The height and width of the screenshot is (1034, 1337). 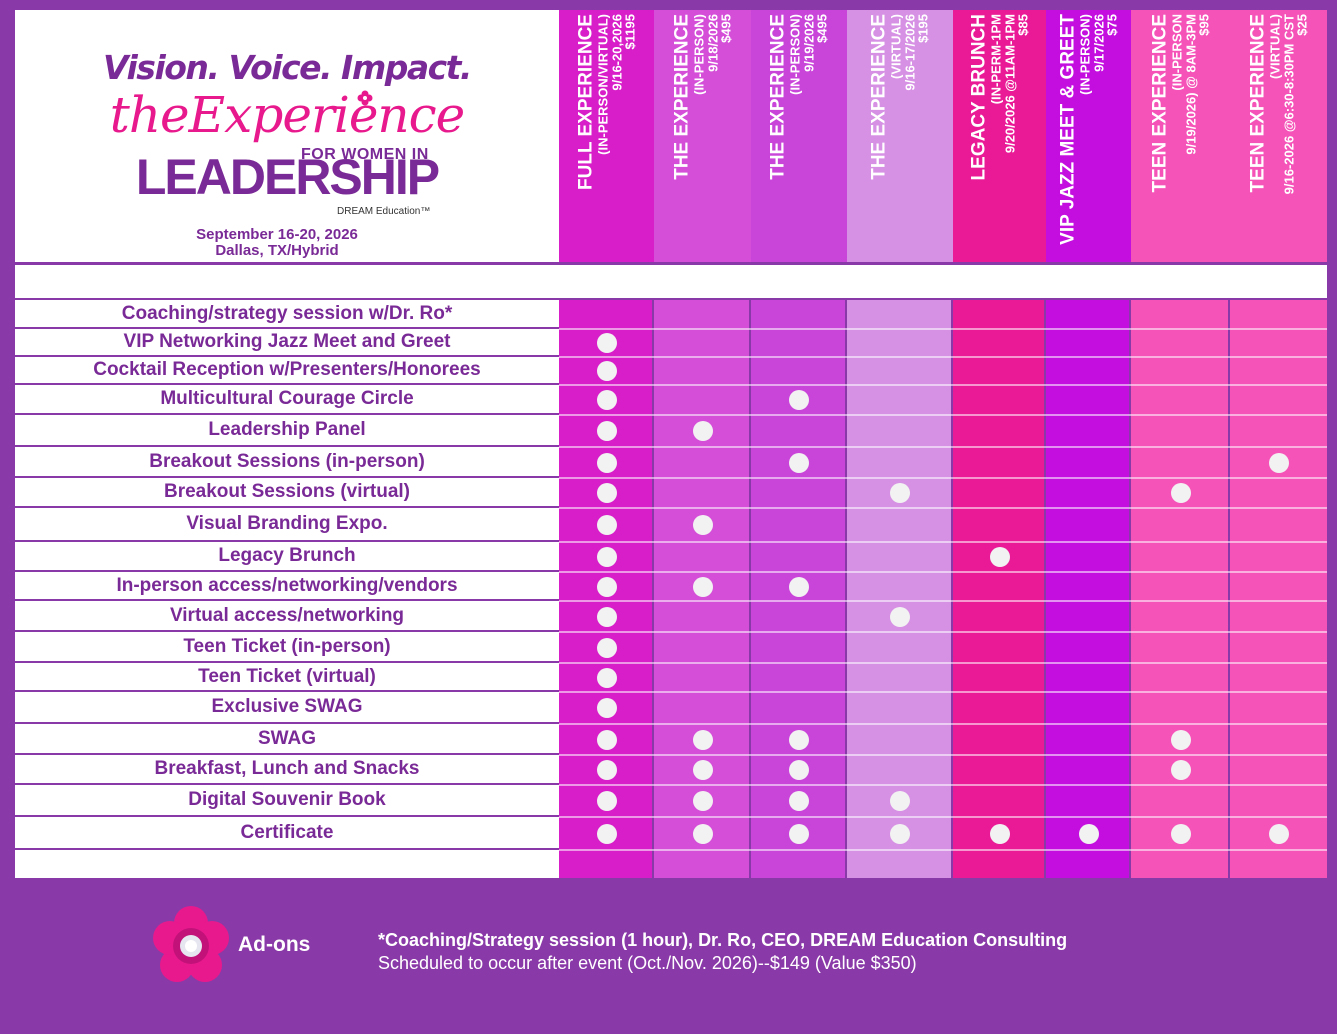 What do you see at coordinates (287, 493) in the screenshot?
I see `feature-row-label: Breakout Sessions (virtual)` at bounding box center [287, 493].